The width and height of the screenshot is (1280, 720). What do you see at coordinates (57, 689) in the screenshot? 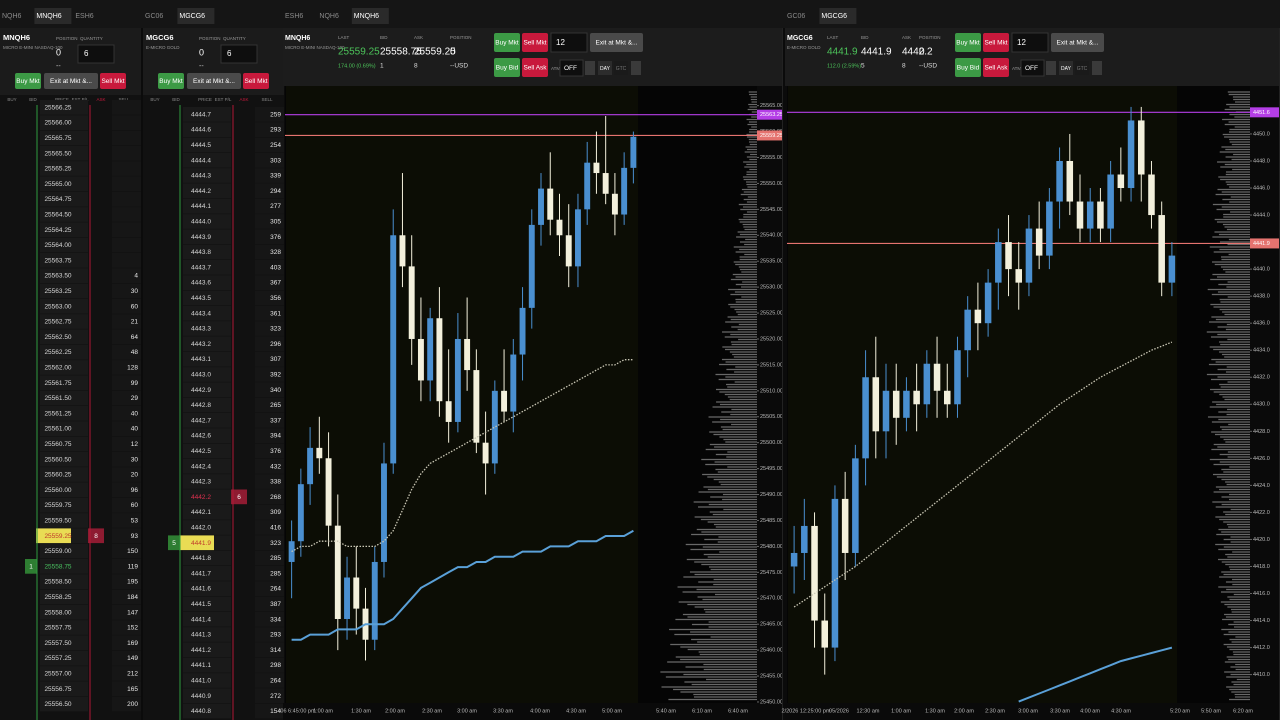
I see `ladder-price: 25556.75` at bounding box center [57, 689].